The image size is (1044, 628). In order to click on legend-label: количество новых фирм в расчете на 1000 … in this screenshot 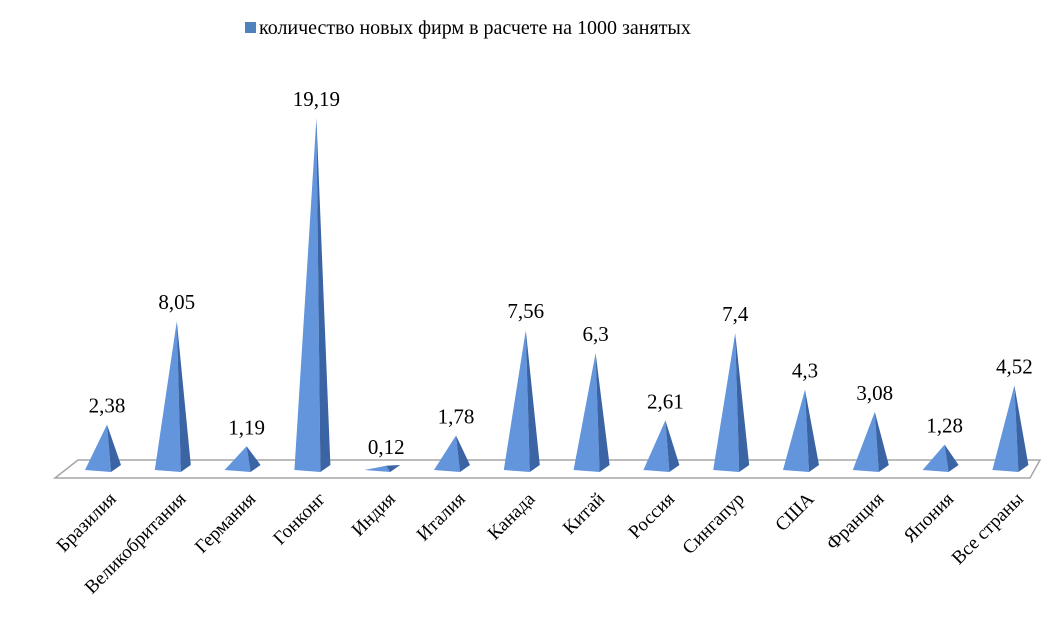, I will do `click(475, 28)`.